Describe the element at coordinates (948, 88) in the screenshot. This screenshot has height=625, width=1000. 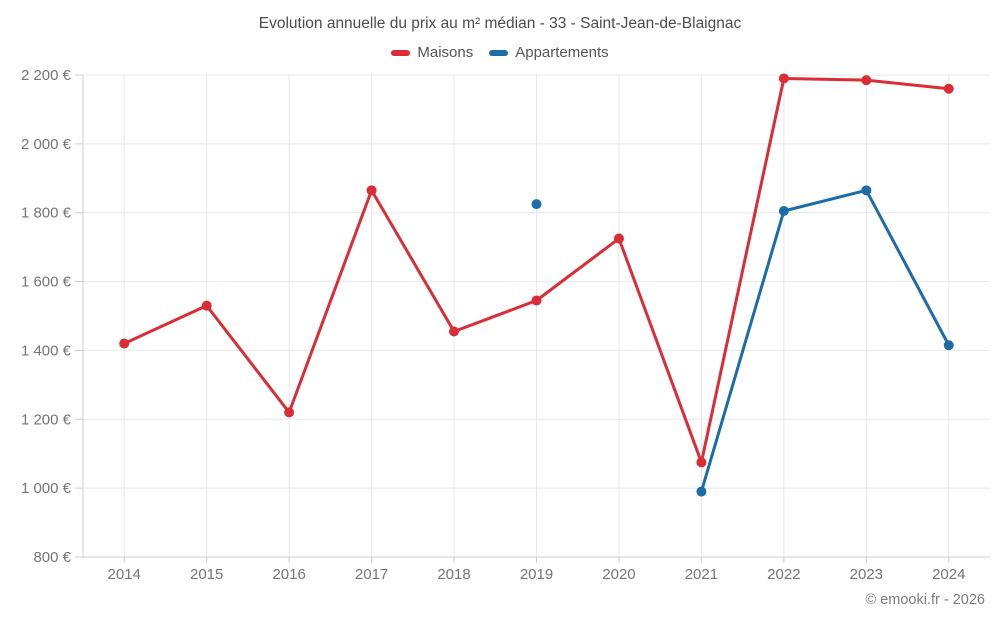
I see `data-point-maisons-2024` at that location.